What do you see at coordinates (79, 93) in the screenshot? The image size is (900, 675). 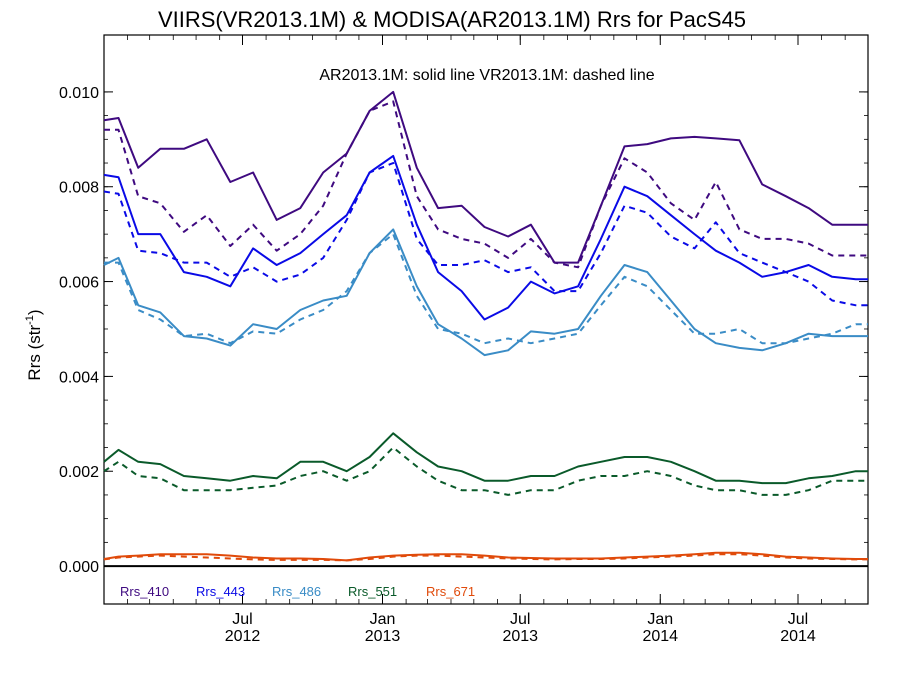 I see `y-tick-label: 0.010` at bounding box center [79, 93].